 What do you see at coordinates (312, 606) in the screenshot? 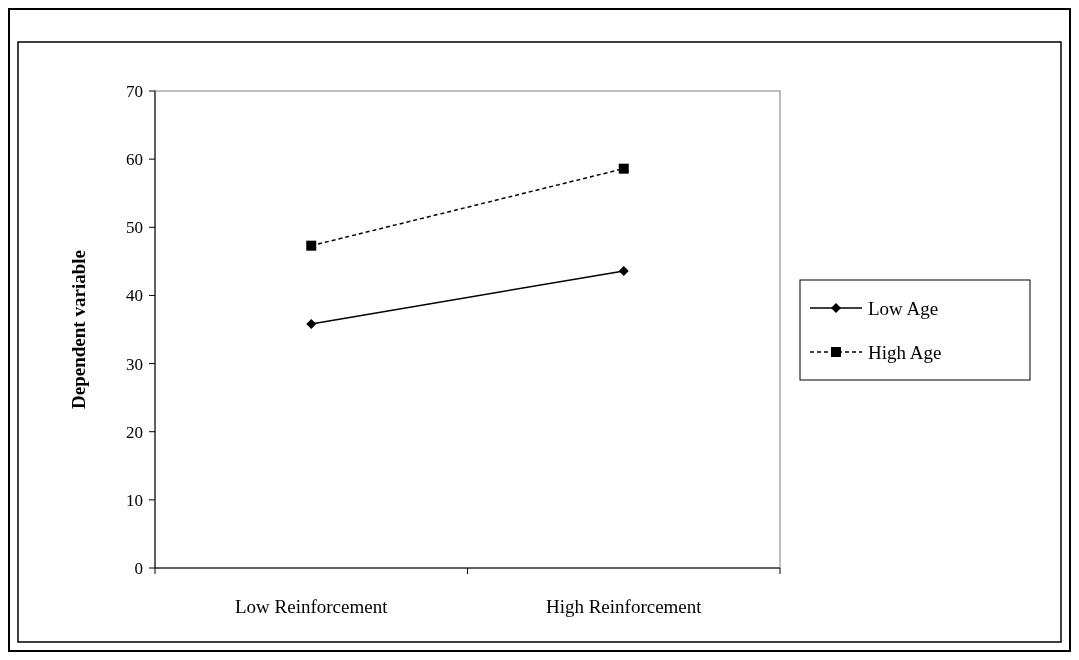
I see `x-tick-label: Low Reinforcement` at bounding box center [312, 606].